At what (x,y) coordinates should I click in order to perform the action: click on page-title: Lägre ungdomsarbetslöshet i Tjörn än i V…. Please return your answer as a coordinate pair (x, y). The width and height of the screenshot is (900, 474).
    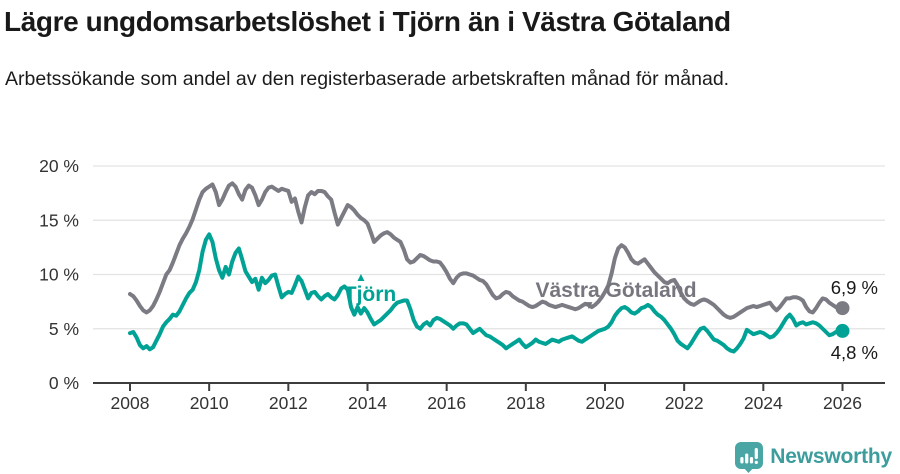
    Looking at the image, I should click on (367, 21).